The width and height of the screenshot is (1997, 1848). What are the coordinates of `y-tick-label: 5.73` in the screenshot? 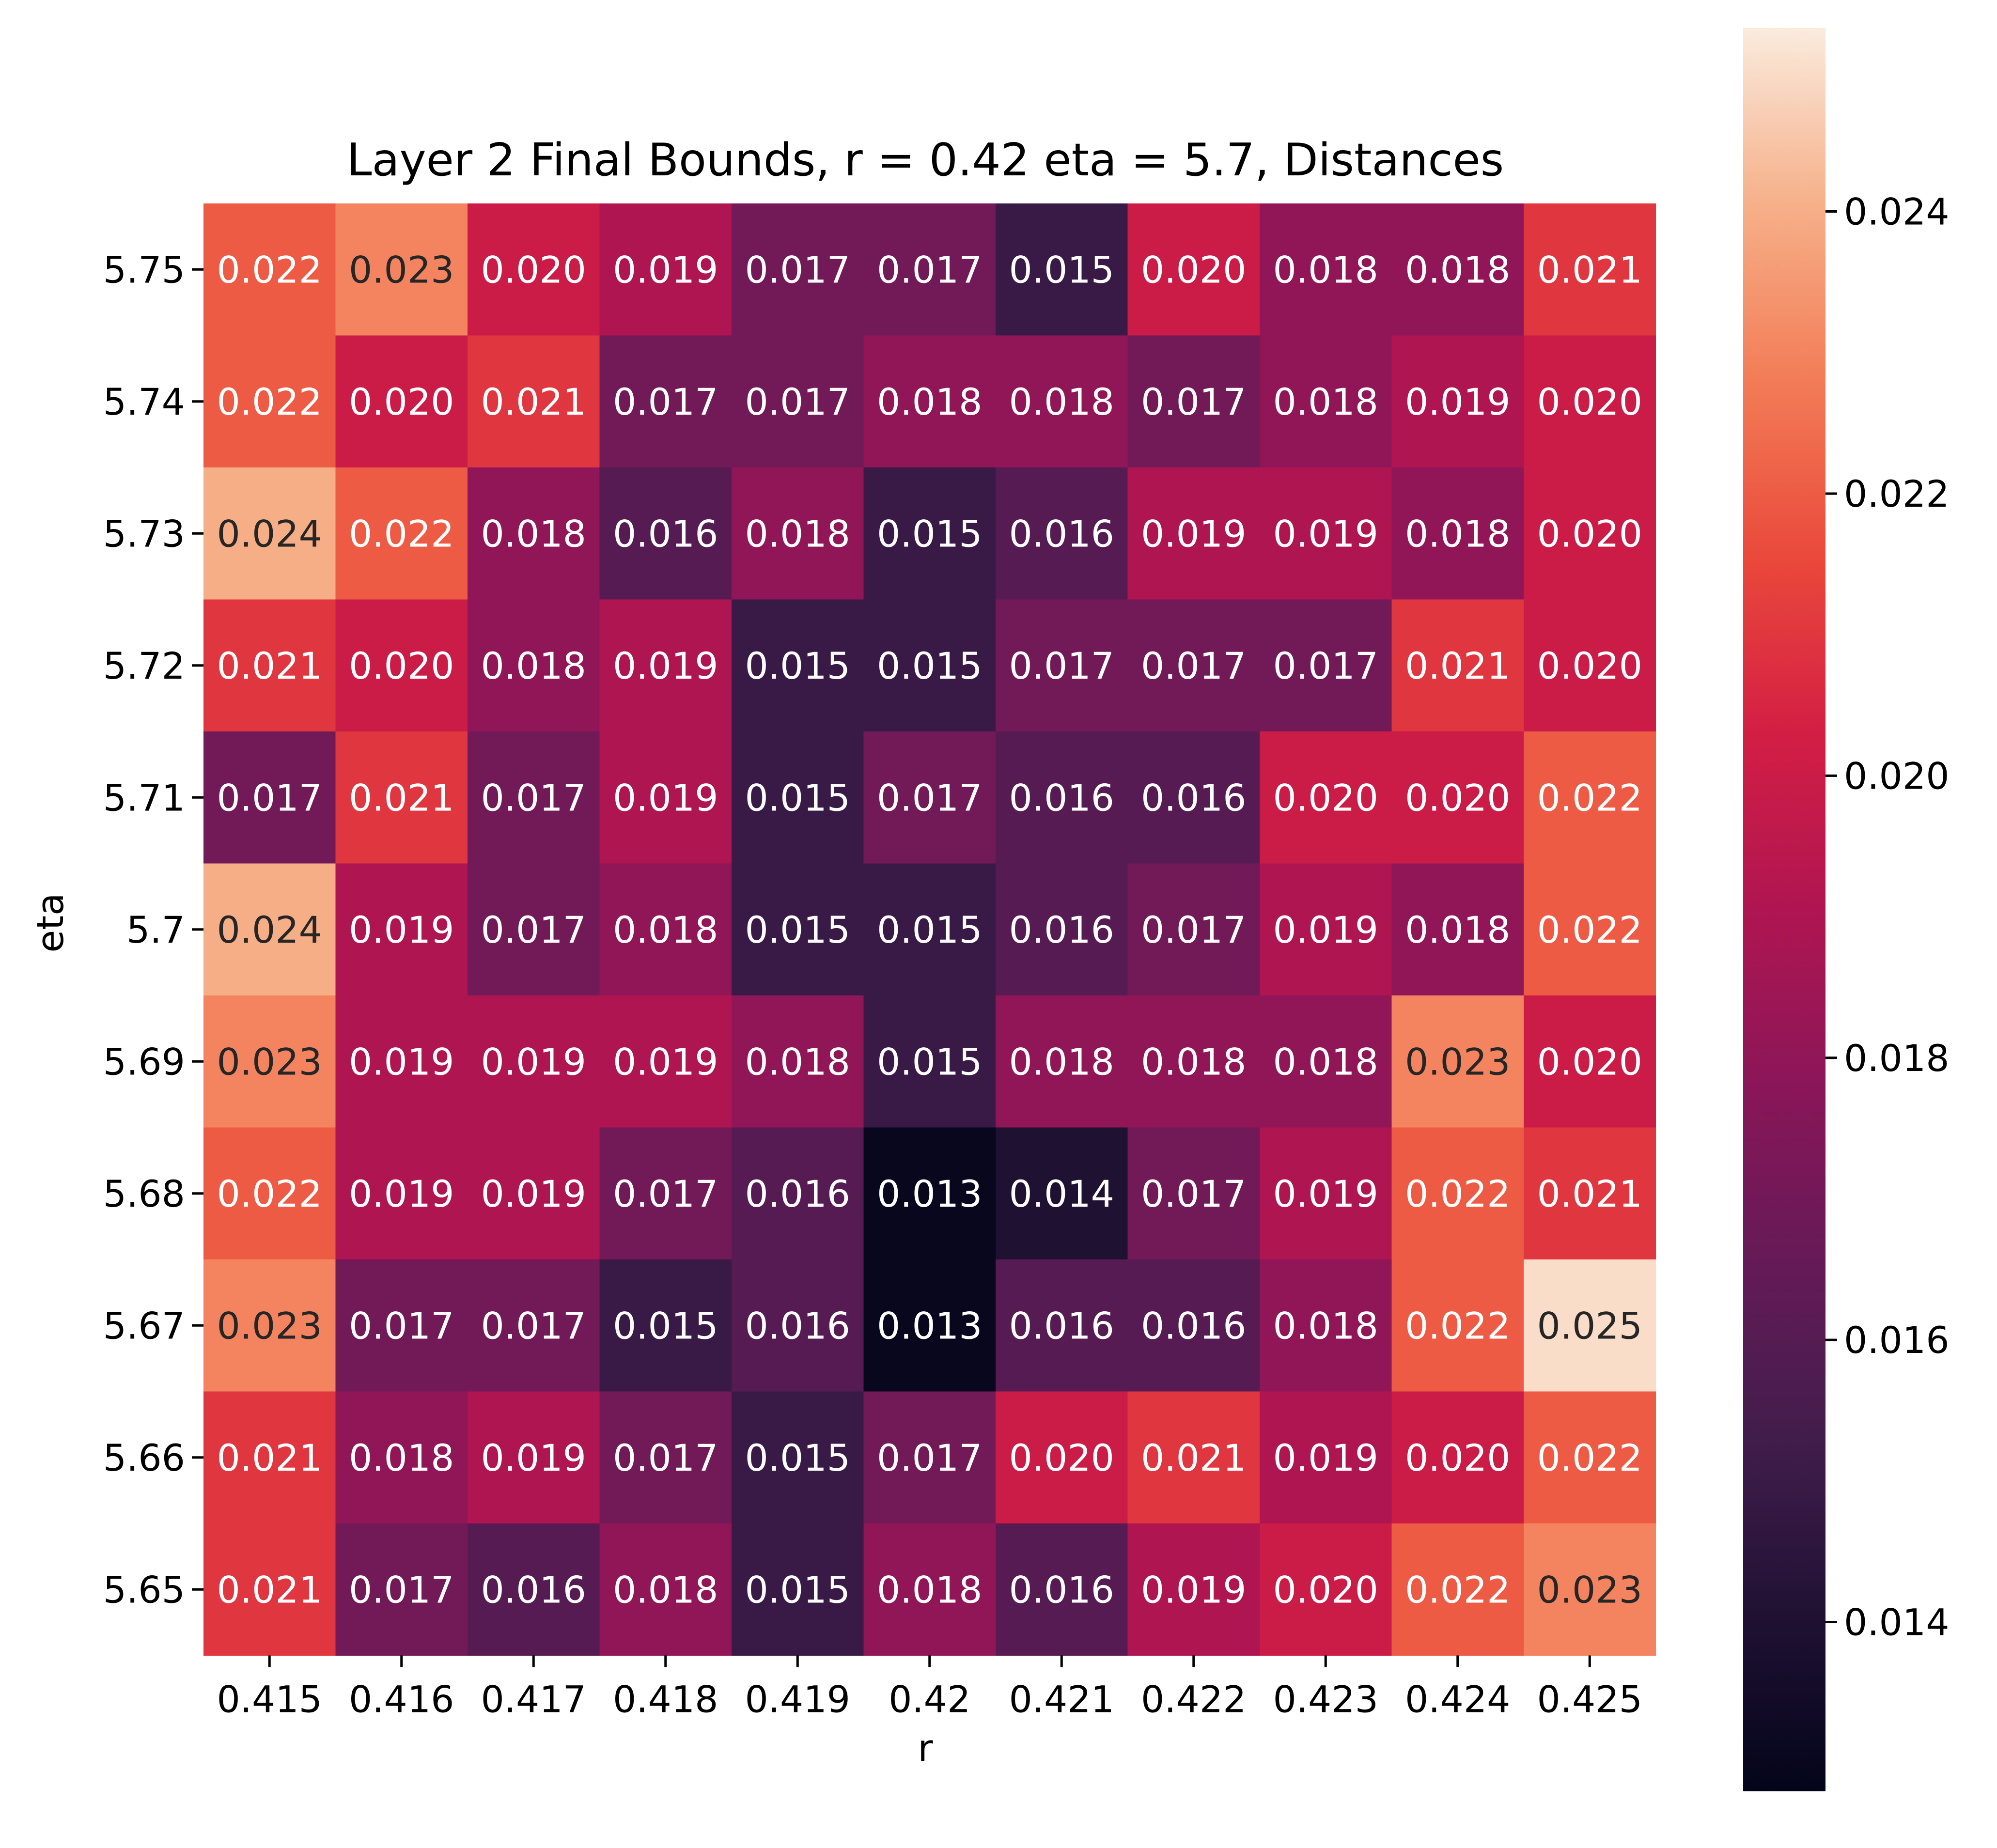 It's located at (144, 534).